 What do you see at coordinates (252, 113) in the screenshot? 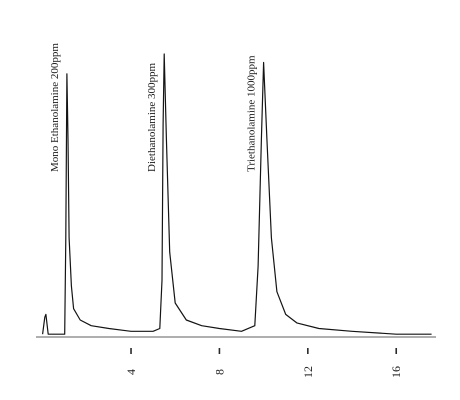
I see `peak-label: Triethanolamine 1000ppm` at bounding box center [252, 113].